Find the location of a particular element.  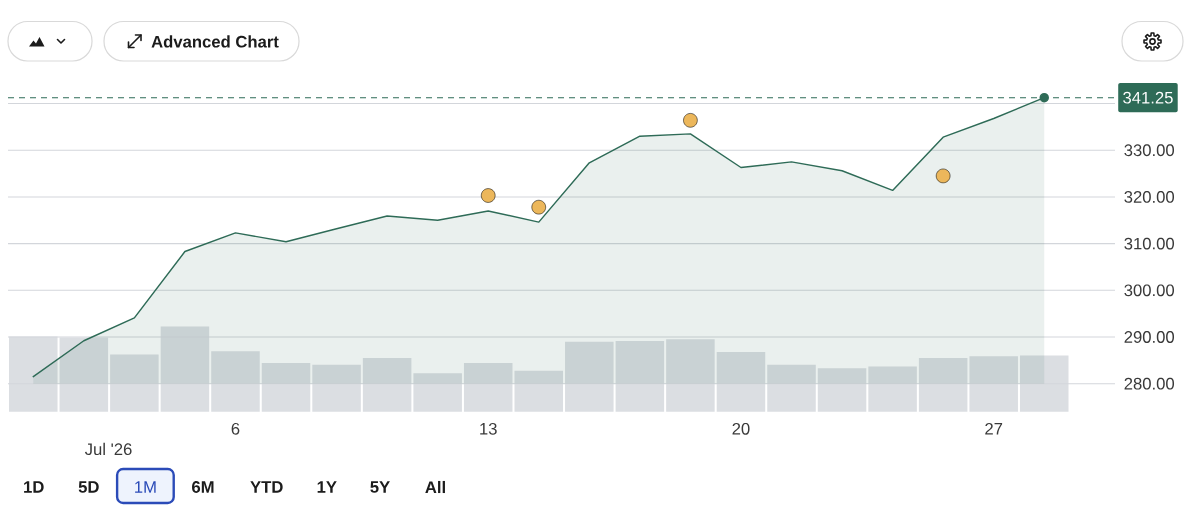

text: 6M is located at coordinates (203, 487).